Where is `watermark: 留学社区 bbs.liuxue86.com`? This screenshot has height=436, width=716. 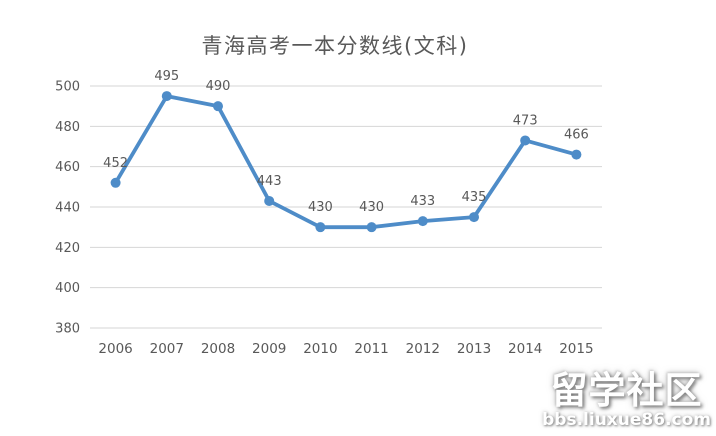
watermark: 留学社区 bbs.liuxue86.com is located at coordinates (626, 400).